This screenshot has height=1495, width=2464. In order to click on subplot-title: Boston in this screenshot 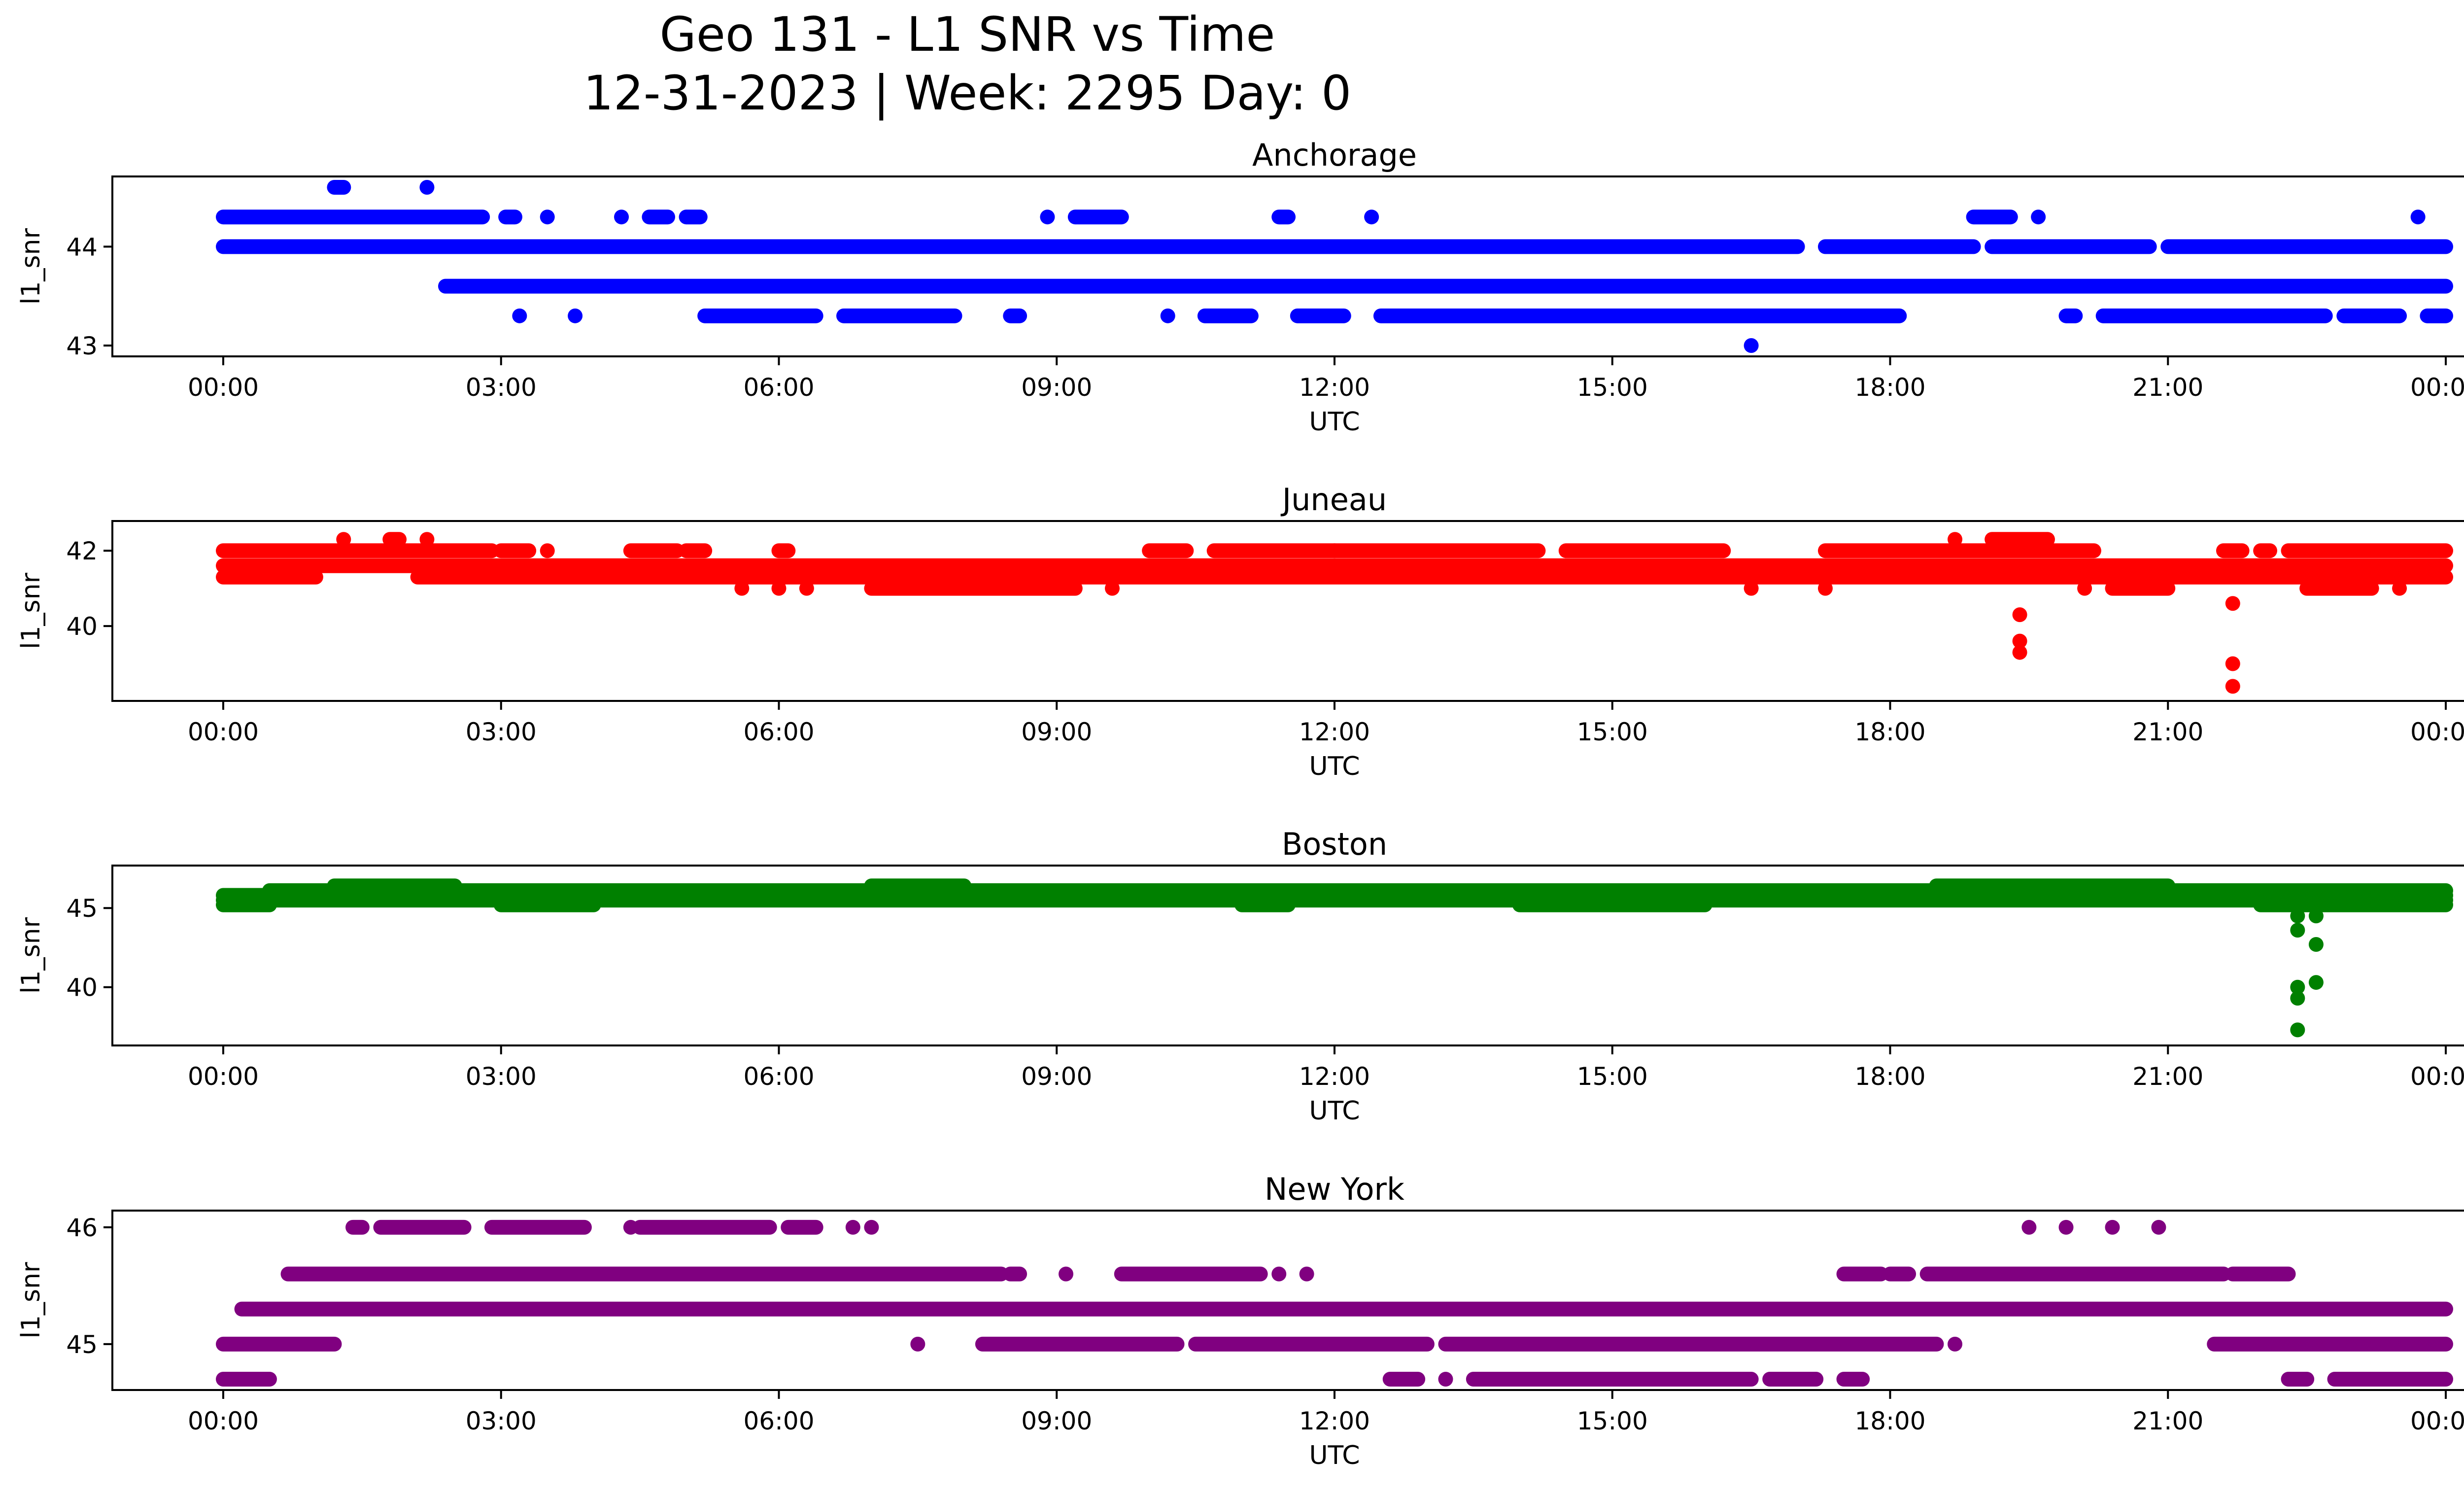, I will do `click(1334, 844)`.